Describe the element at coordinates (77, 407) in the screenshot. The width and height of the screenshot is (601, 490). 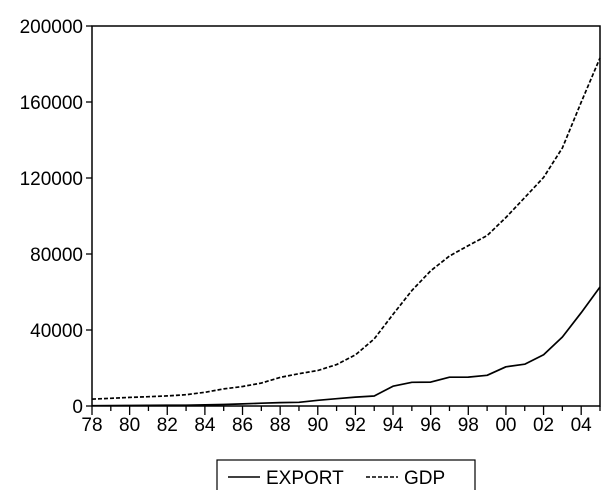
I see `y-tick-label: 0` at that location.